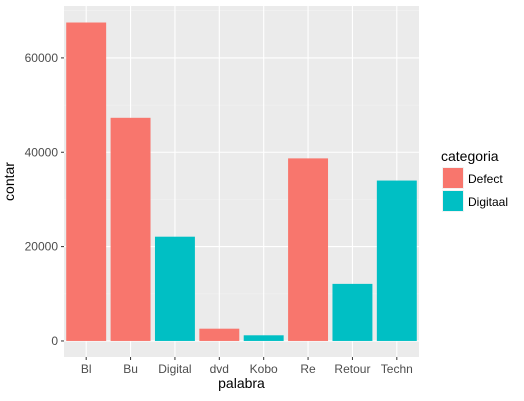 The image size is (524, 401). I want to click on x-tick-label: dvd, so click(219, 369).